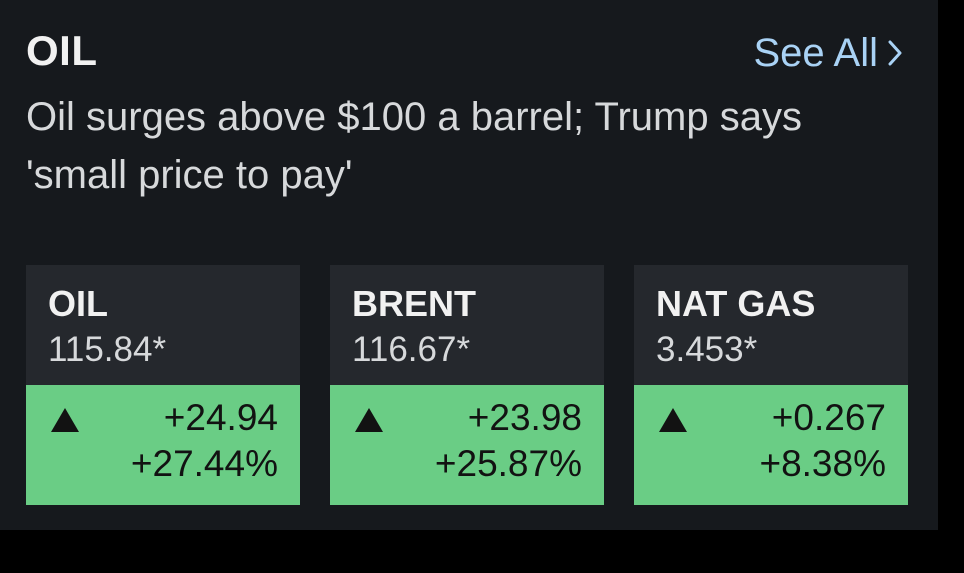 This screenshot has height=573, width=964. I want to click on quote-change-box: +0.267 +8.38%, so click(771, 445).